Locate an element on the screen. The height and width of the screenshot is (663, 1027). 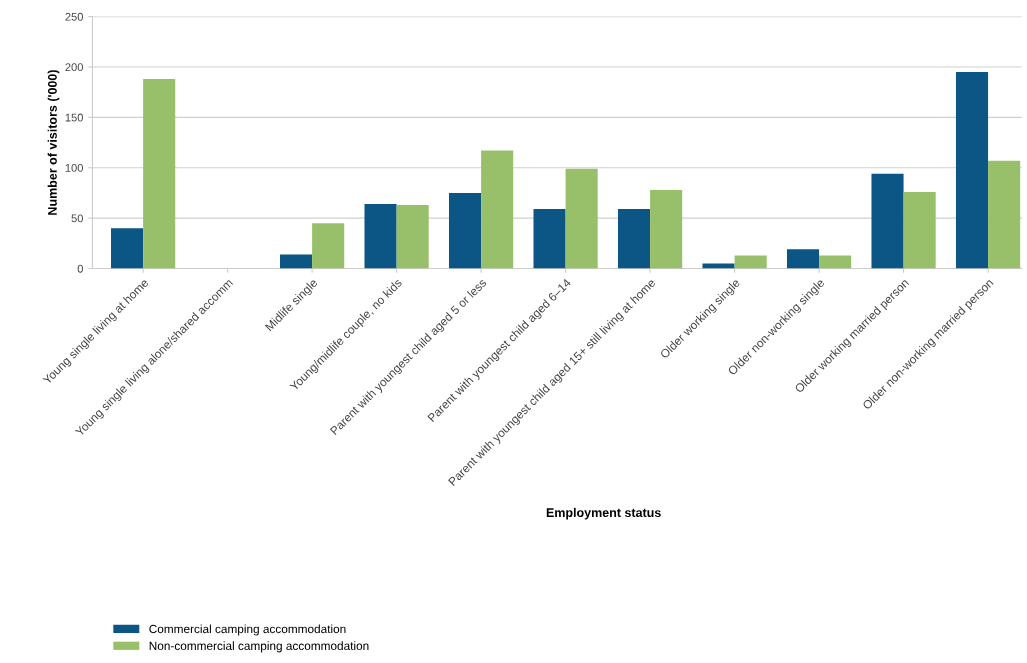
y-tick-label: 100 is located at coordinates (74, 168).